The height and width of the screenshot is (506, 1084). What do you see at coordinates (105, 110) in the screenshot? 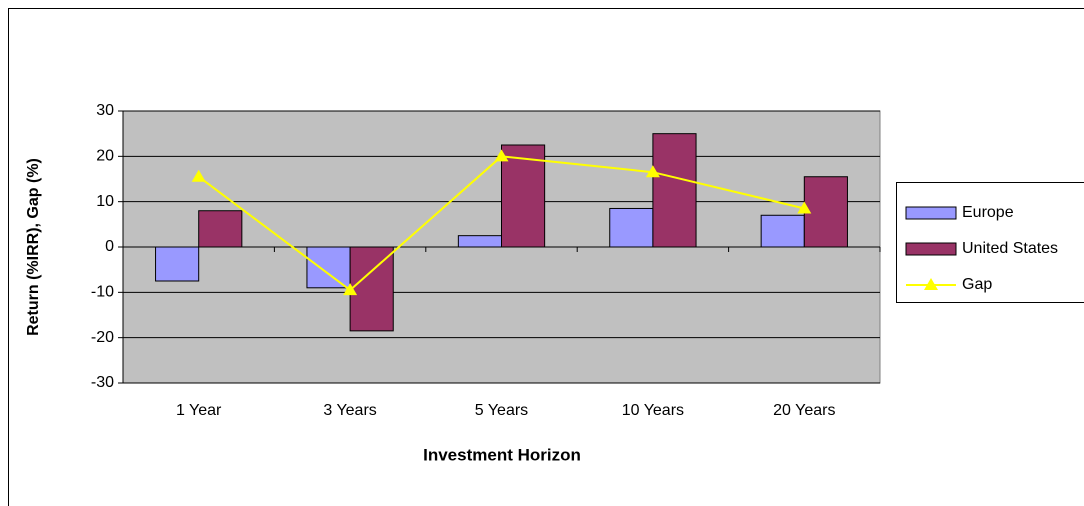
I see `y-tick-label: 30` at bounding box center [105, 110].